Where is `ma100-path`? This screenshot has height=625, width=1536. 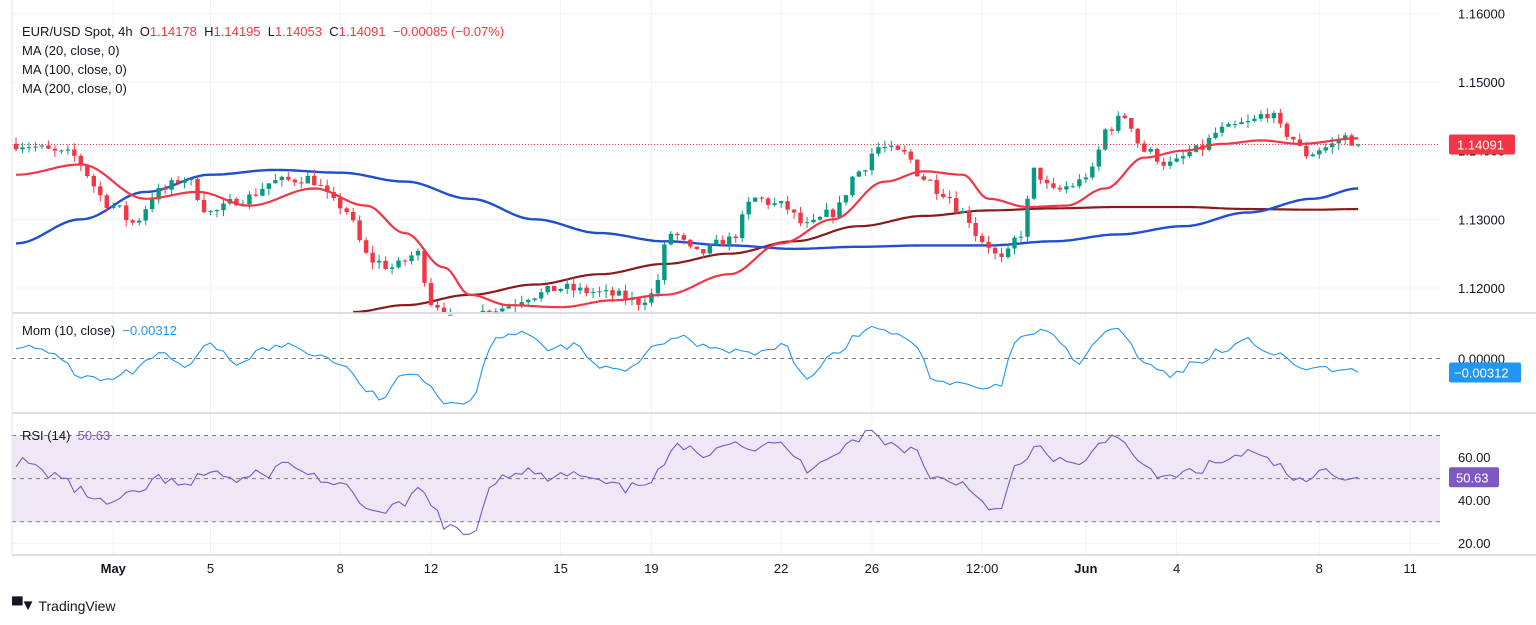 ma100-path is located at coordinates (687, 209).